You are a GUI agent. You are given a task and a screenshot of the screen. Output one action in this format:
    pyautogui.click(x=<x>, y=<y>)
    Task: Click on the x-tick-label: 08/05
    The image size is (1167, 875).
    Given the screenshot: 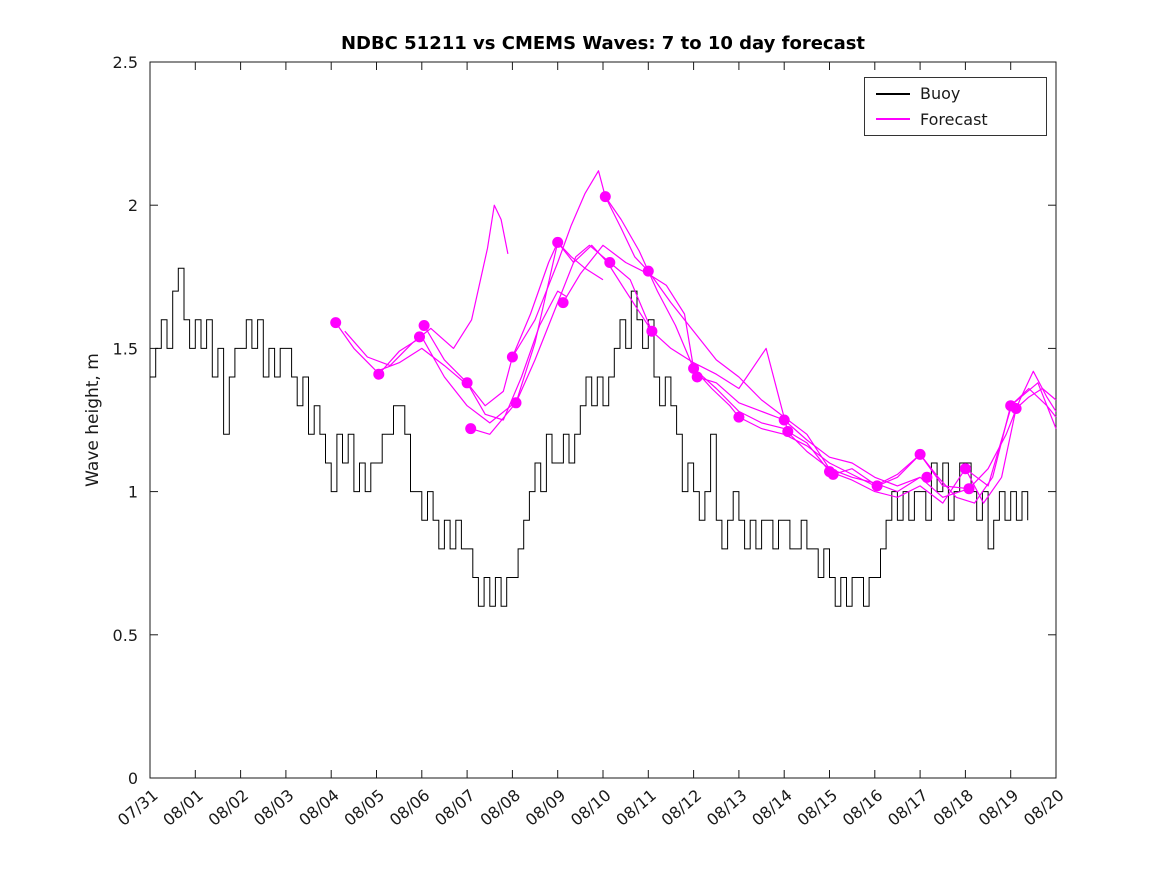 What is the action you would take?
    pyautogui.click(x=365, y=808)
    